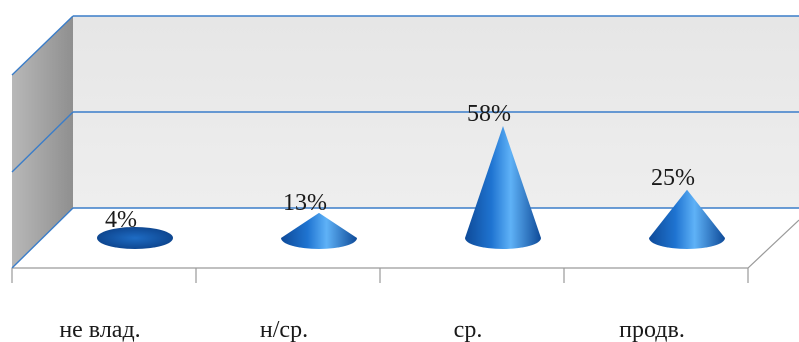 The height and width of the screenshot is (342, 799). What do you see at coordinates (284, 329) in the screenshot?
I see `category-label-2: н/ср.` at bounding box center [284, 329].